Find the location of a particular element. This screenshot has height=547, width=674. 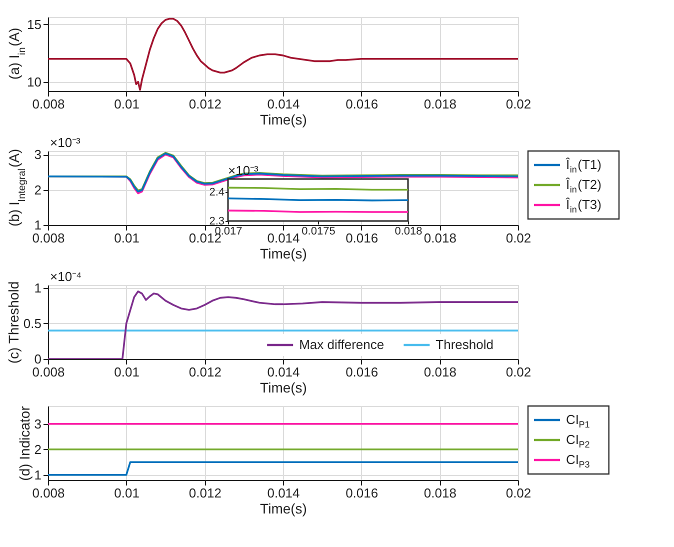

y-tick-label: 0 is located at coordinates (38, 359).